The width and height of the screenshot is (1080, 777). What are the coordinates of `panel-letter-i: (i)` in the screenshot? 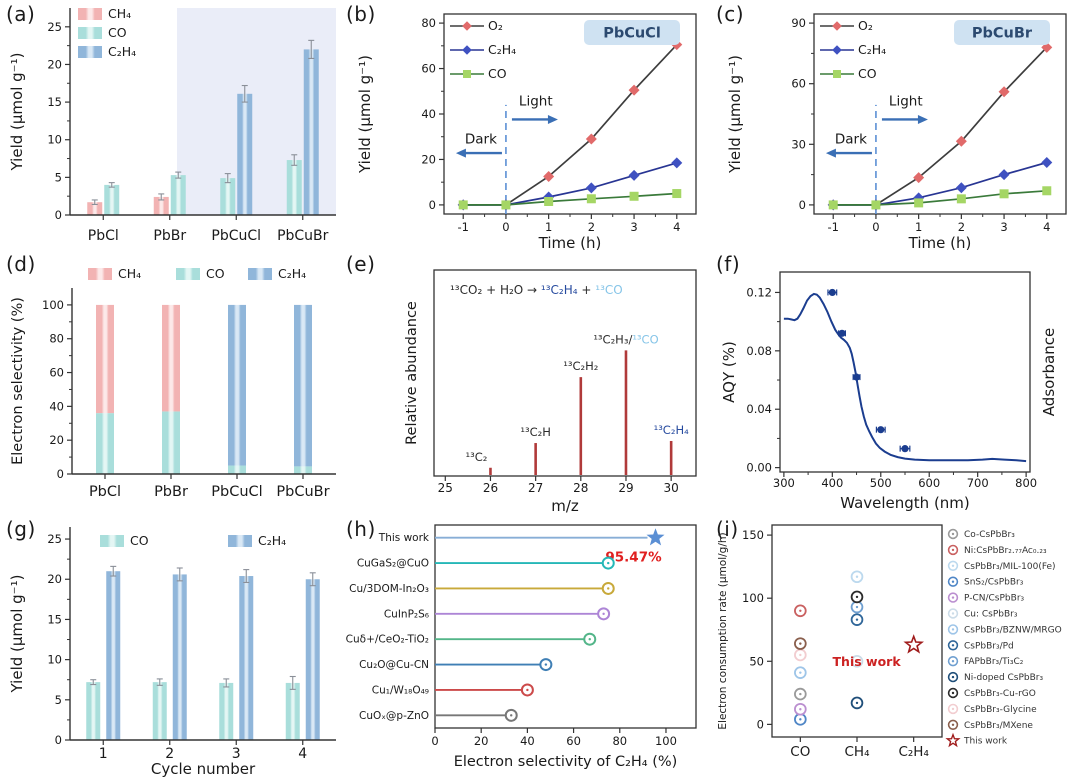 It's located at (727, 529).